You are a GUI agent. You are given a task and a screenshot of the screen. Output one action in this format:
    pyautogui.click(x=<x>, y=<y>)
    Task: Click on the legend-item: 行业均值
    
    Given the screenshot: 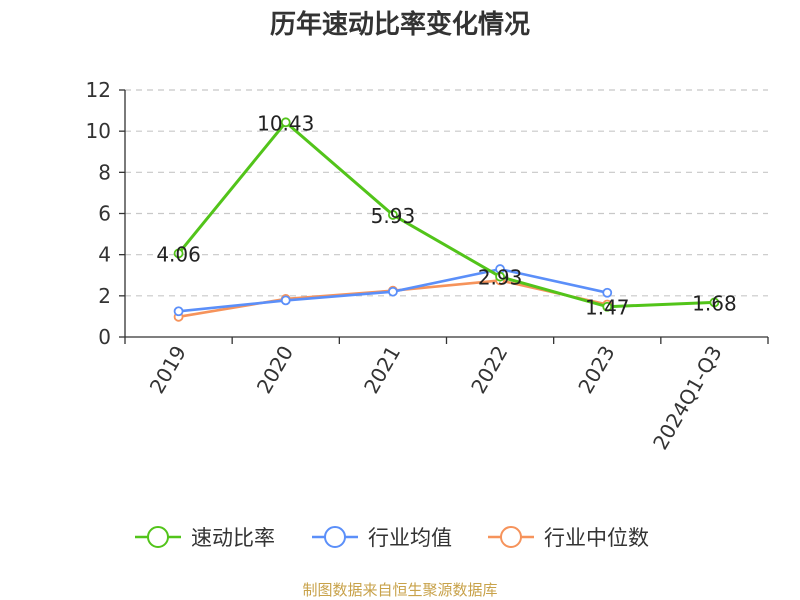 What is the action you would take?
    pyautogui.click(x=382, y=538)
    